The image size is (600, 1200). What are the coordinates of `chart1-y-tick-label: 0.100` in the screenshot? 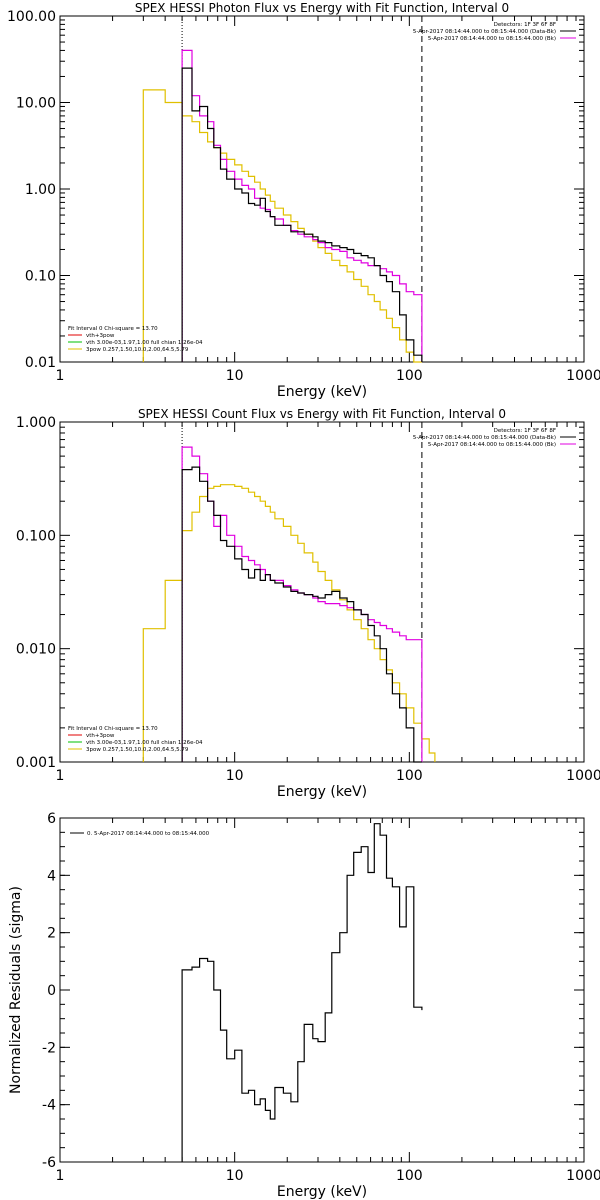 It's located at (36, 536).